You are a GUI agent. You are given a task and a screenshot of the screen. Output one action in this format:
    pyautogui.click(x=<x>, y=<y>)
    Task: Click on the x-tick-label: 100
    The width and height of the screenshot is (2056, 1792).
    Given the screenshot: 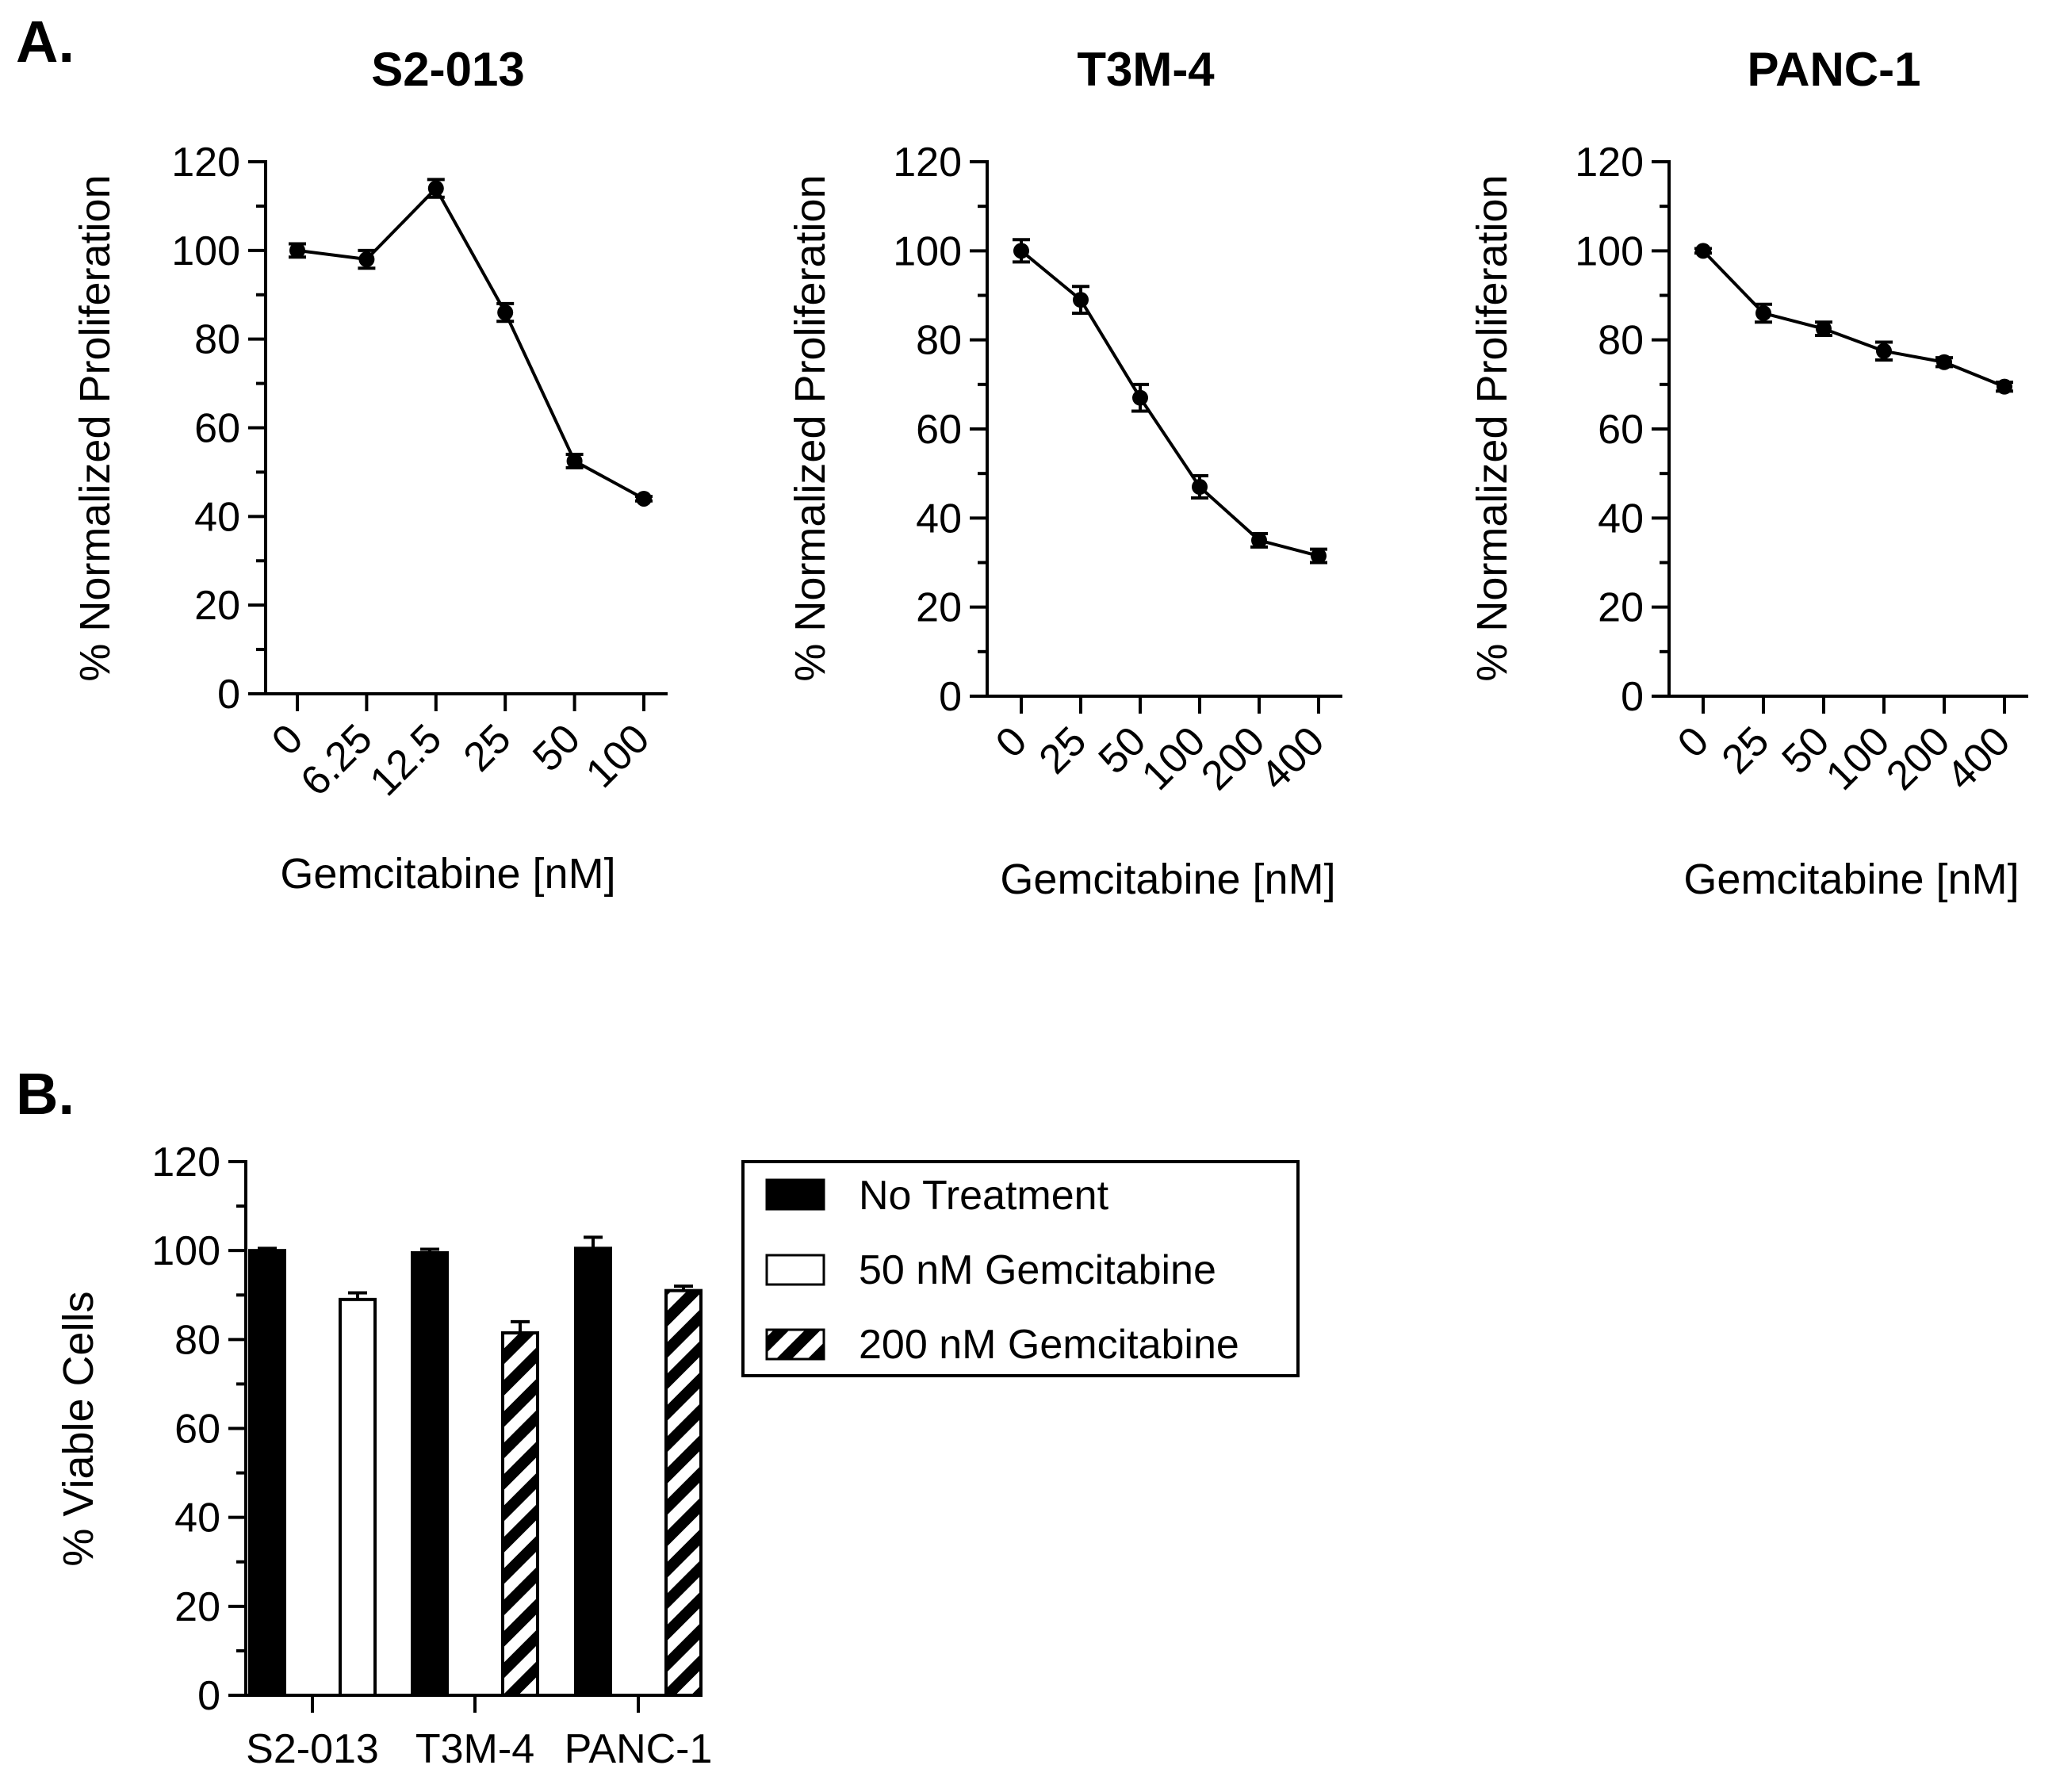 What is the action you would take?
    pyautogui.click(x=617, y=755)
    